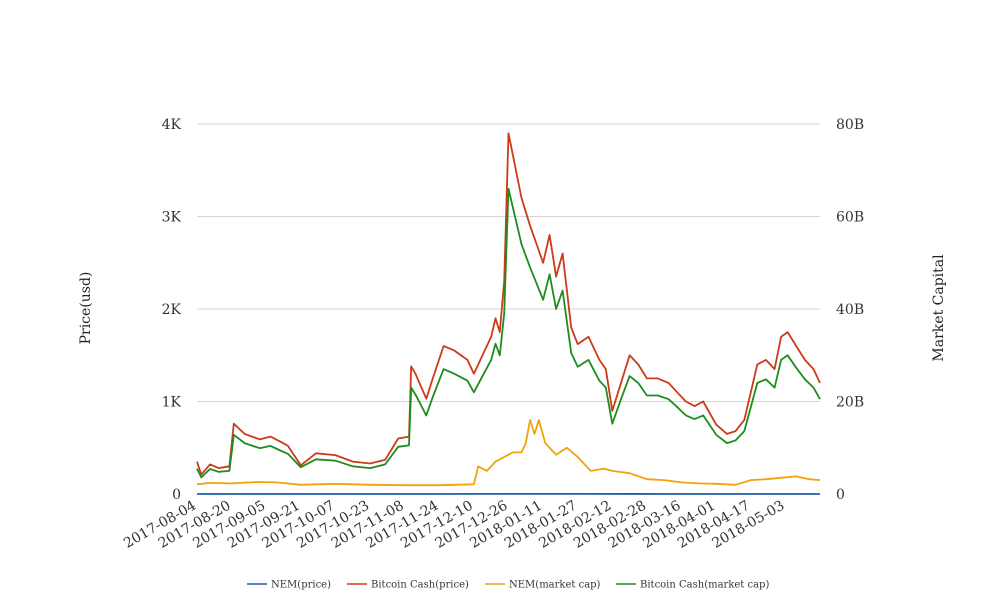 This screenshot has width=1008, height=616. I want to click on y-right-axis: 0 20B 40B 60B 80B, so click(850, 310).